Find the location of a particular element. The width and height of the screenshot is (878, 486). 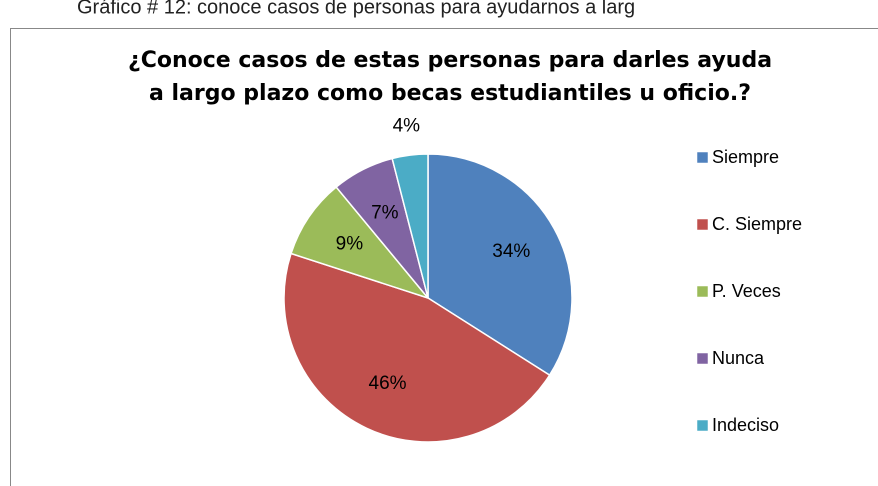

legend-label: C. Siempre is located at coordinates (757, 224).